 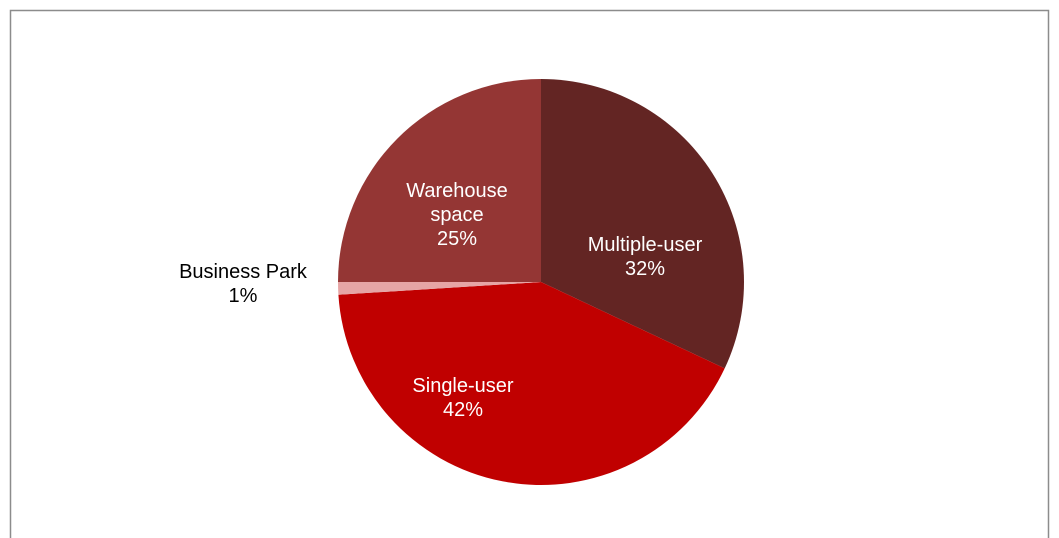 I want to click on value-label: 32%, so click(x=645, y=269).